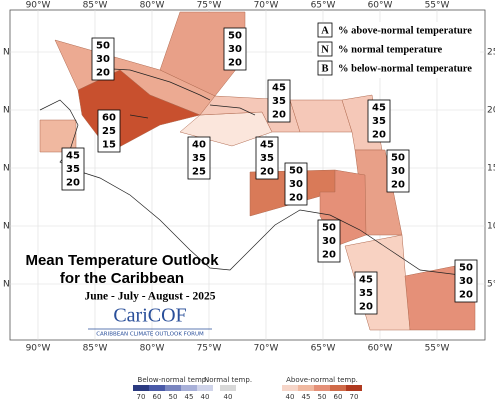 This screenshot has width=495, height=400. I want to click on prob-value: 40, so click(199, 145).